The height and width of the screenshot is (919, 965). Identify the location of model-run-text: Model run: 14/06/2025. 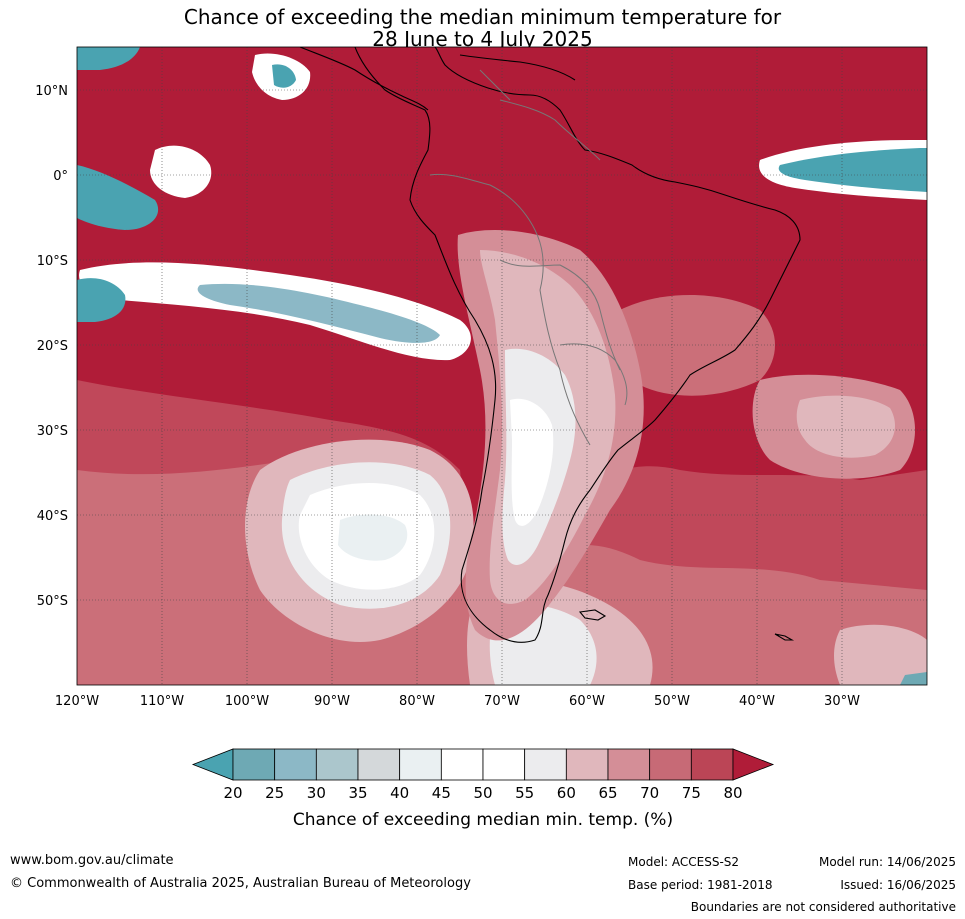
(887, 862).